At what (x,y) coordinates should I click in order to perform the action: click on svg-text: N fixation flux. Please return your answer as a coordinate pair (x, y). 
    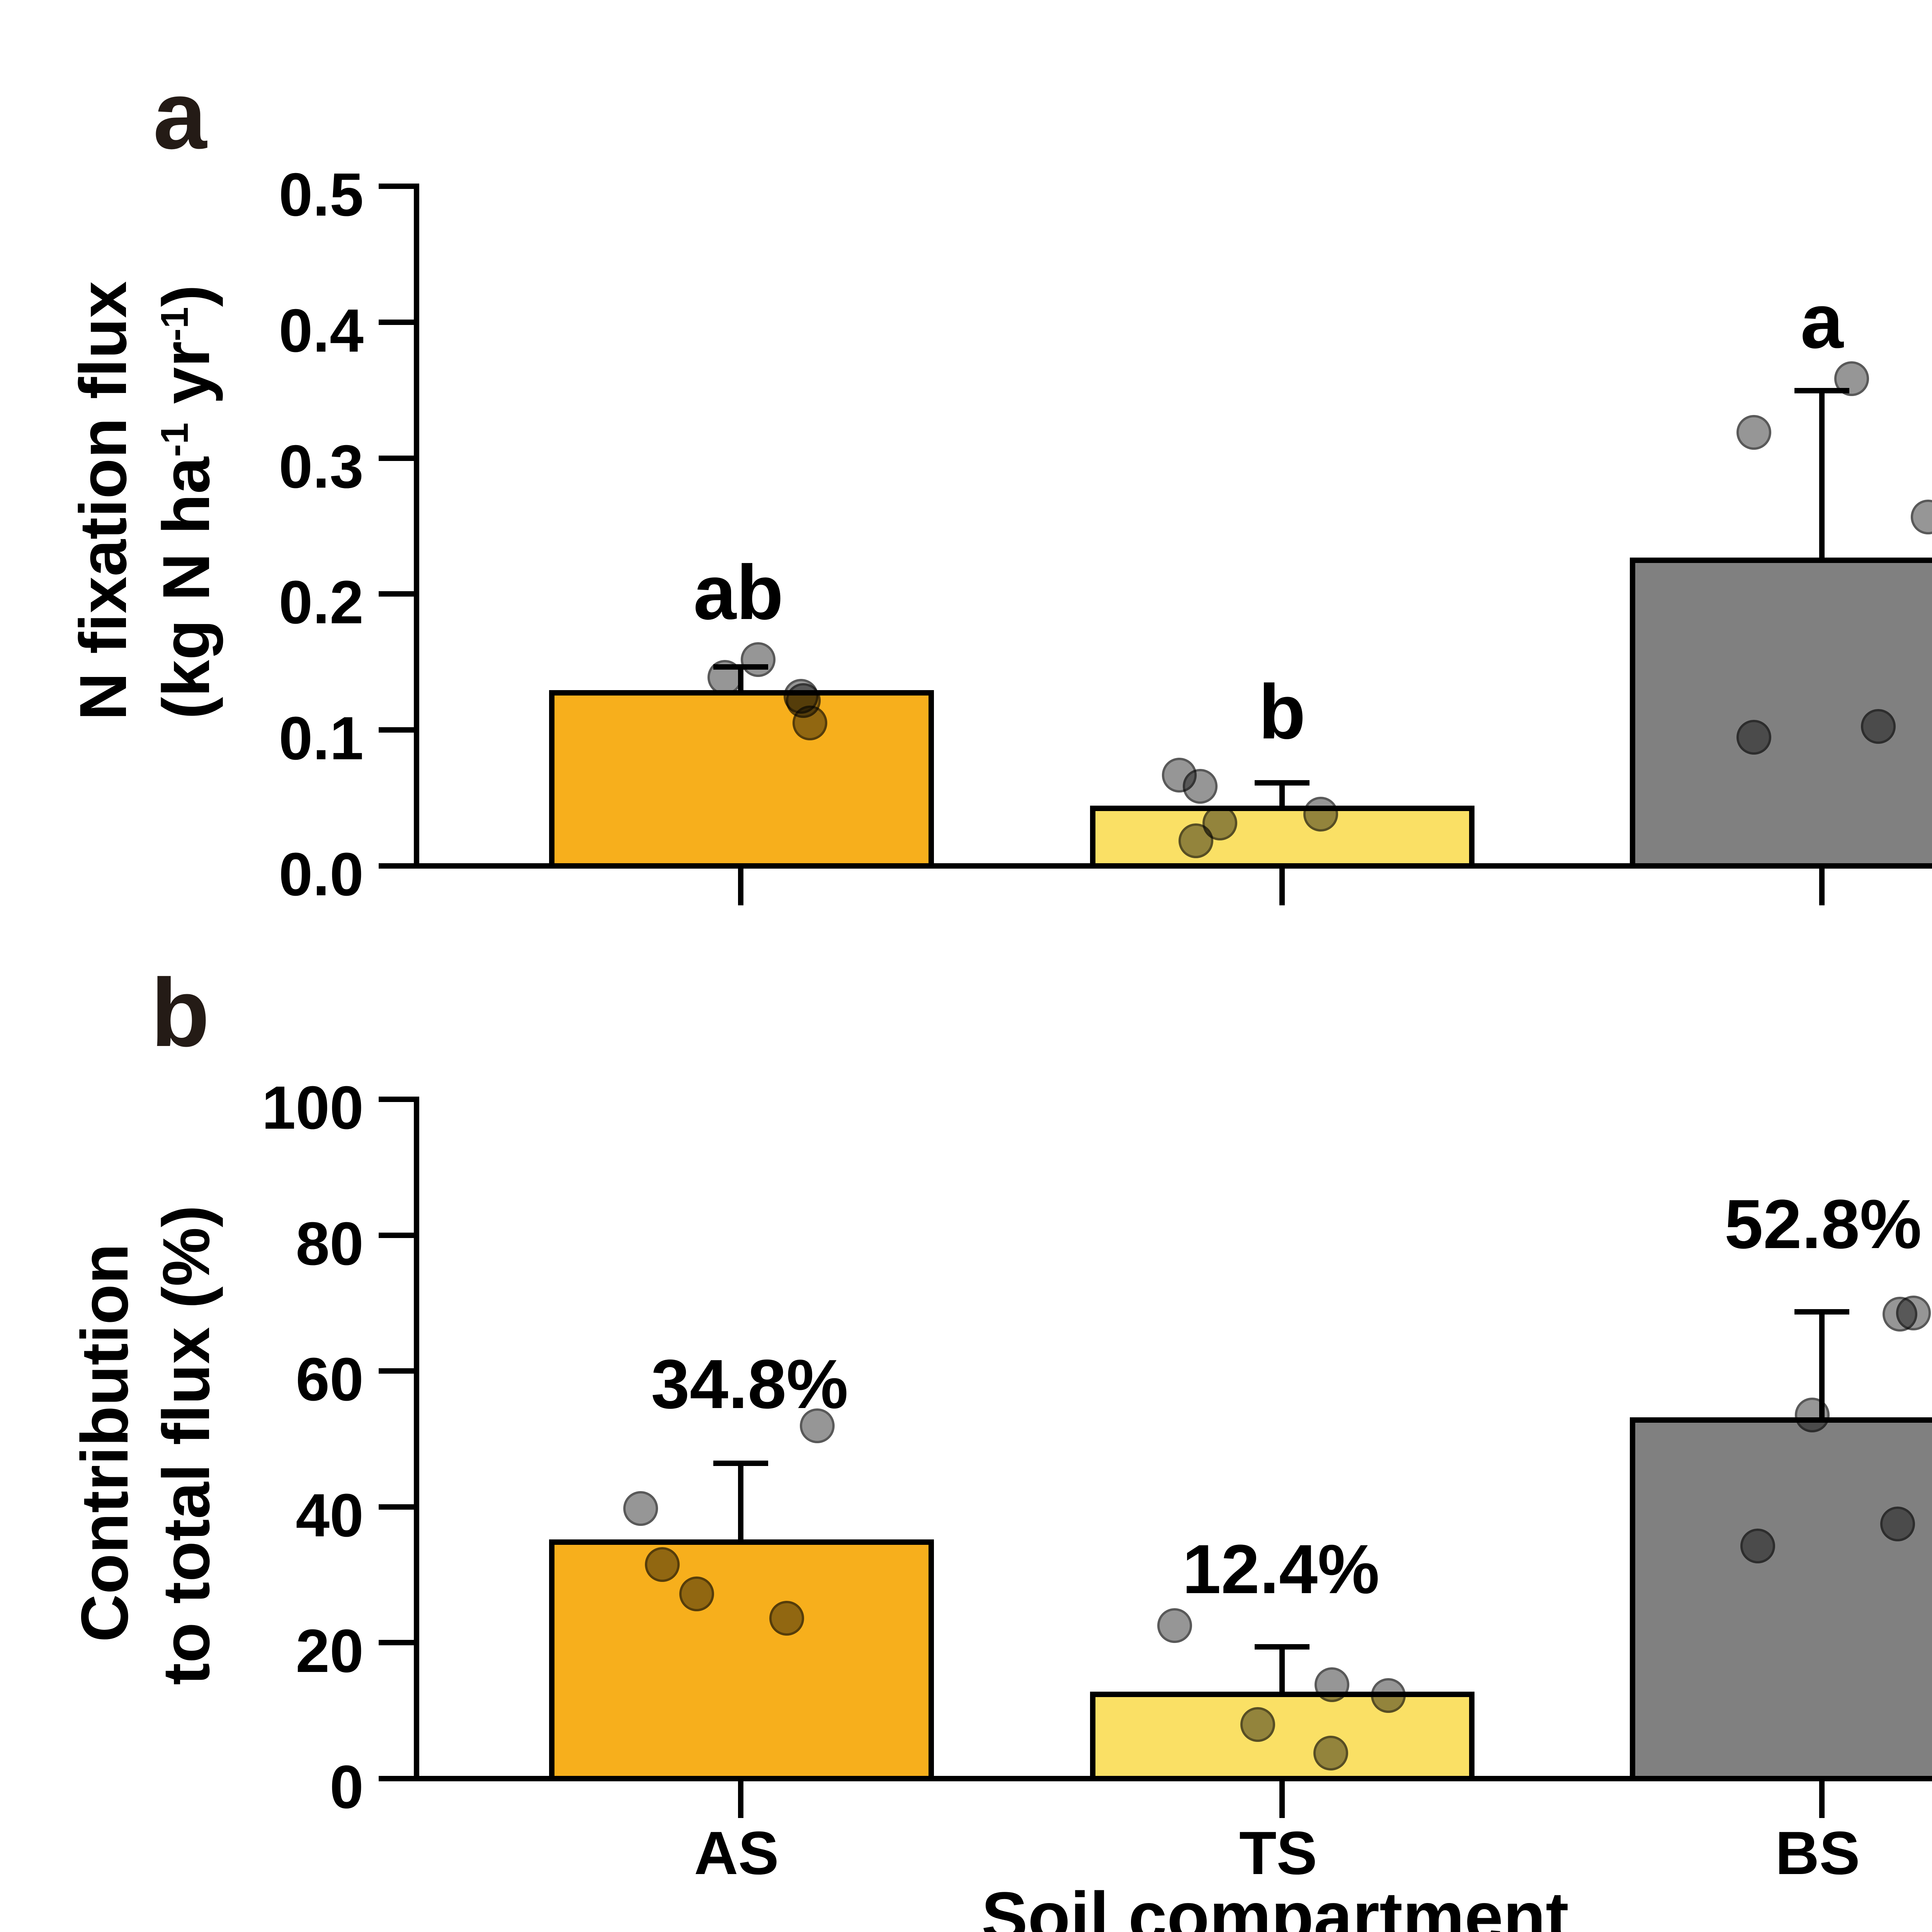
    Looking at the image, I should click on (103, 500).